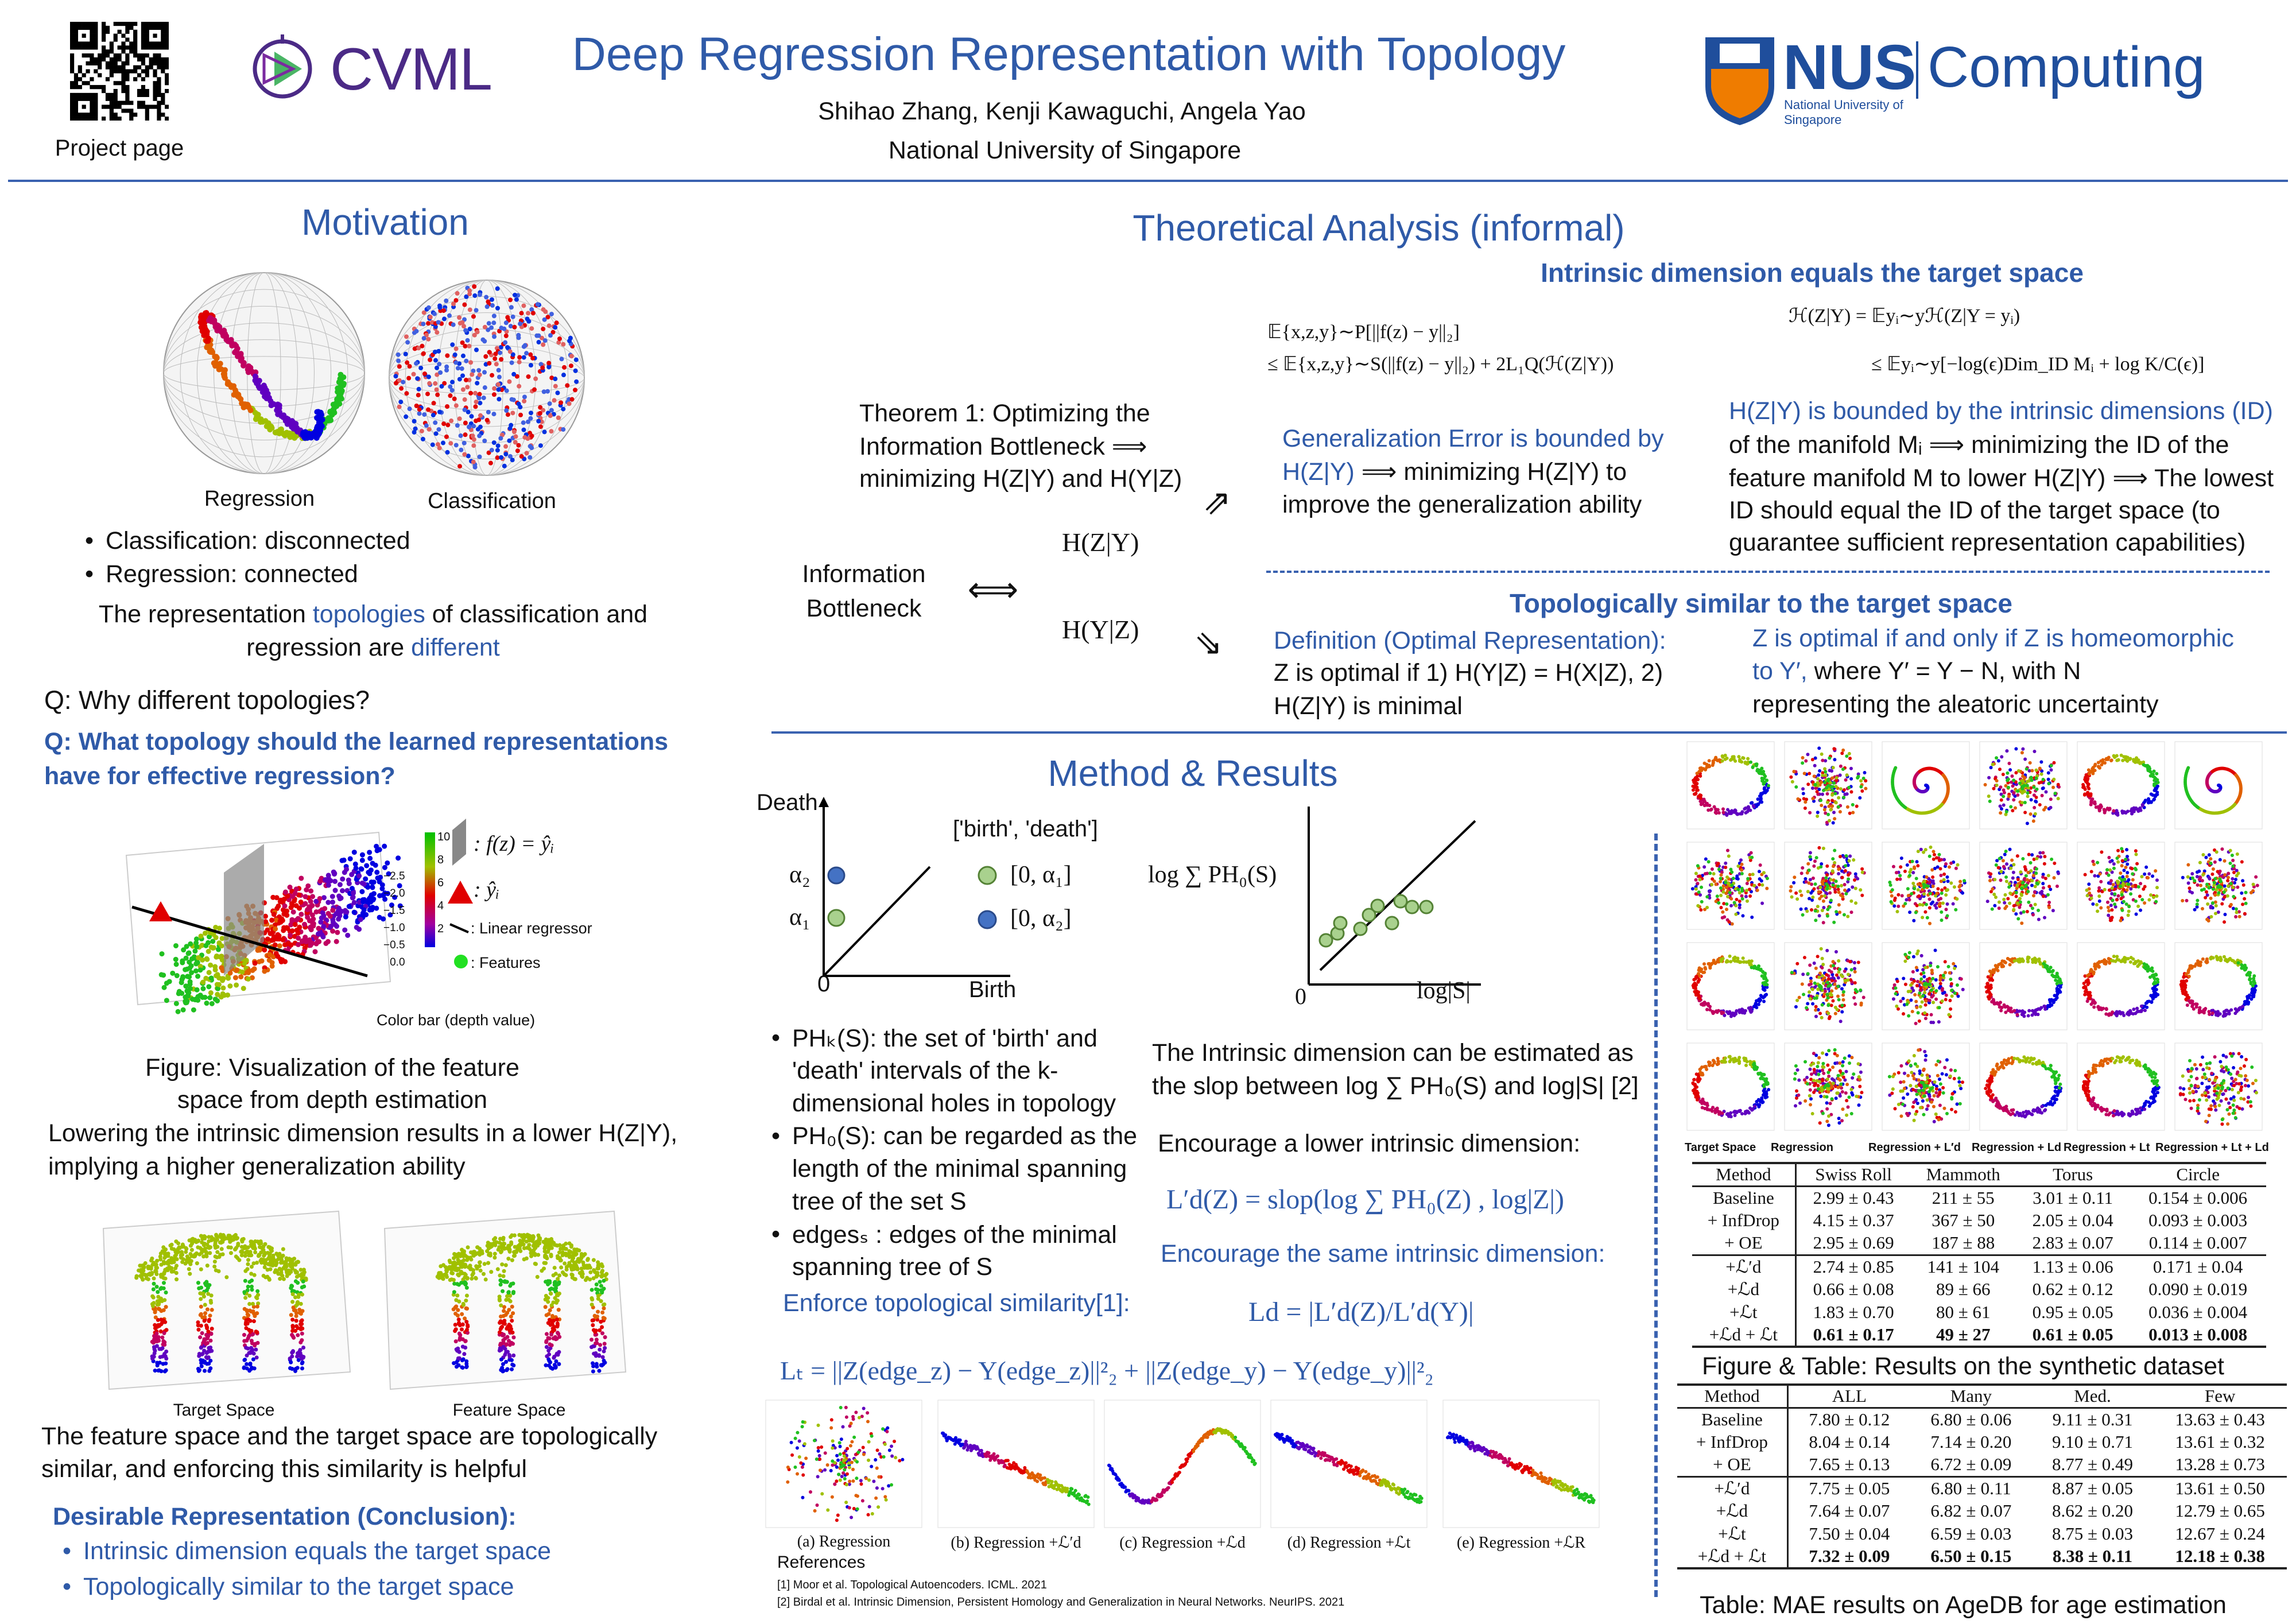  What do you see at coordinates (1462, 504) in the screenshot?
I see `generalization-text-3: improve the generalization ability` at bounding box center [1462, 504].